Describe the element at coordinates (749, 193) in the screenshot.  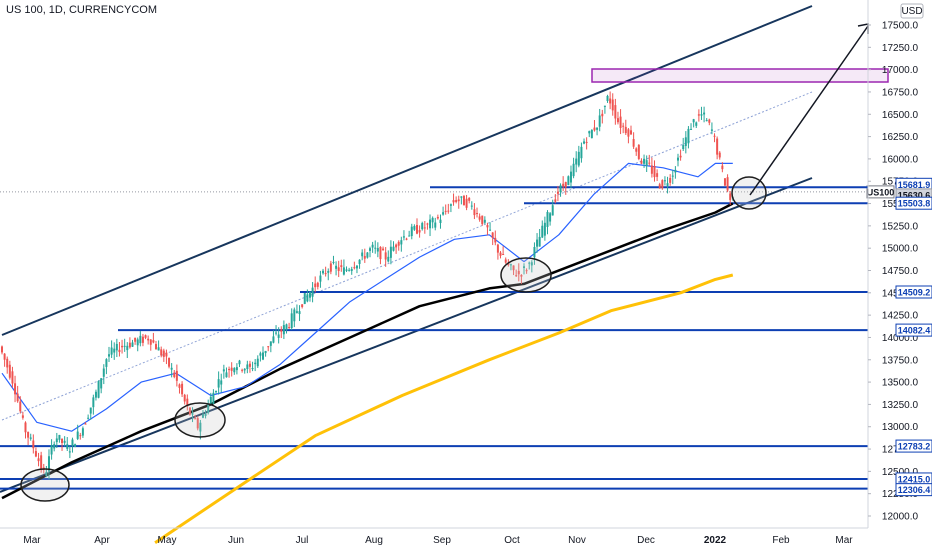
I see `touch-highlight-circle` at that location.